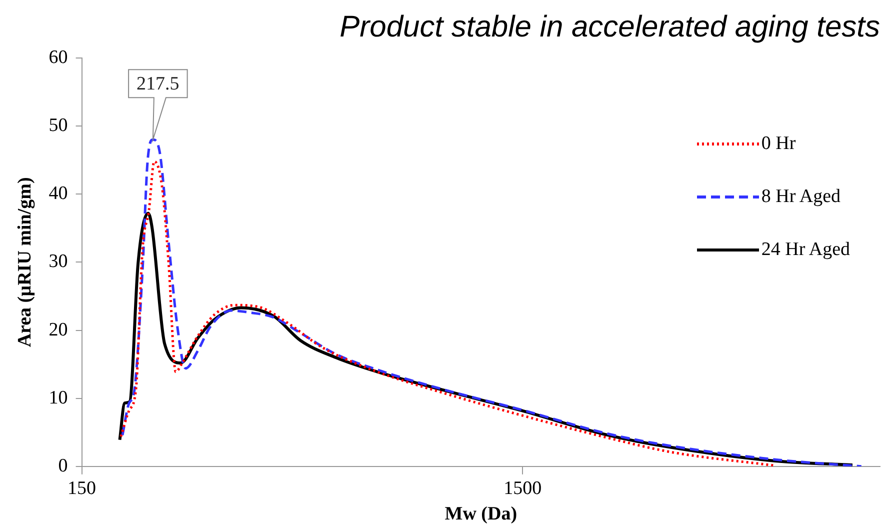 This screenshot has height=532, width=884. I want to click on legend-label: 8 Hr Aged, so click(800, 197).